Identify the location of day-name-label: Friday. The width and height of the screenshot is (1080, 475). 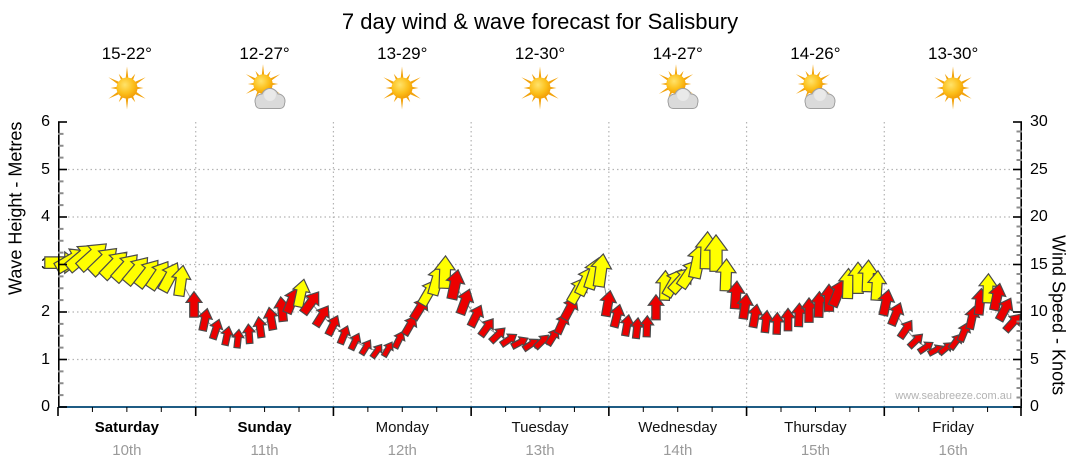
(953, 427).